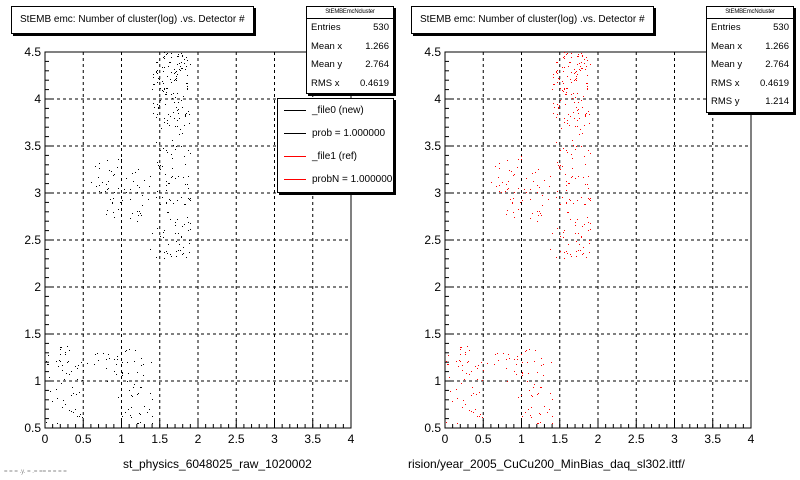 The image size is (800, 480). I want to click on left-x-tick-label: 1, so click(121, 439).